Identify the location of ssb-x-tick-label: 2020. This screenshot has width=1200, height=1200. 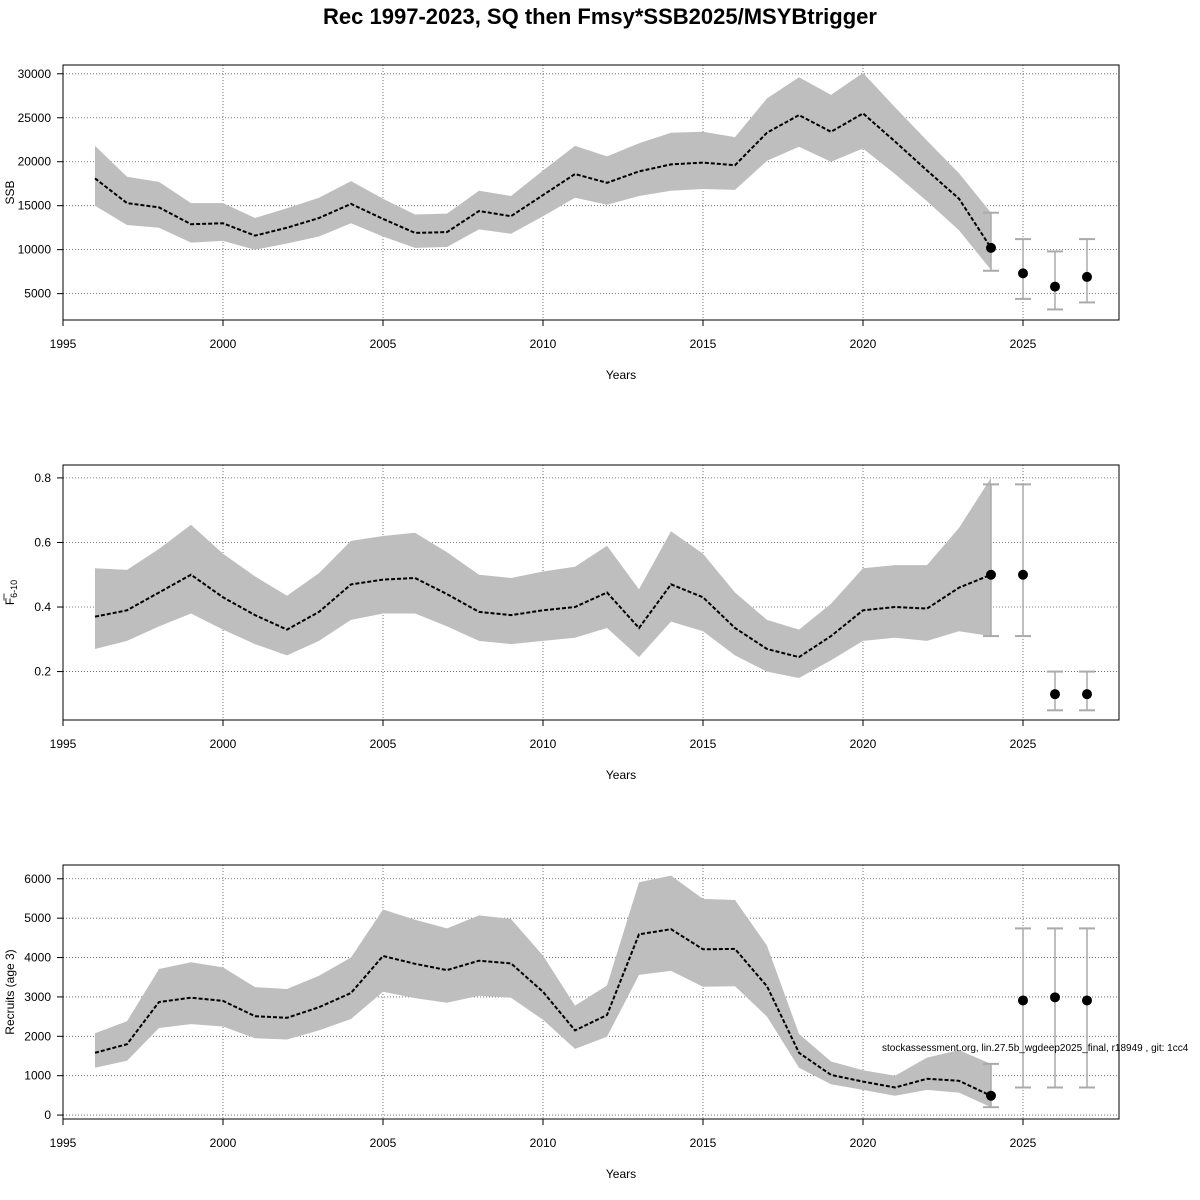
(863, 344).